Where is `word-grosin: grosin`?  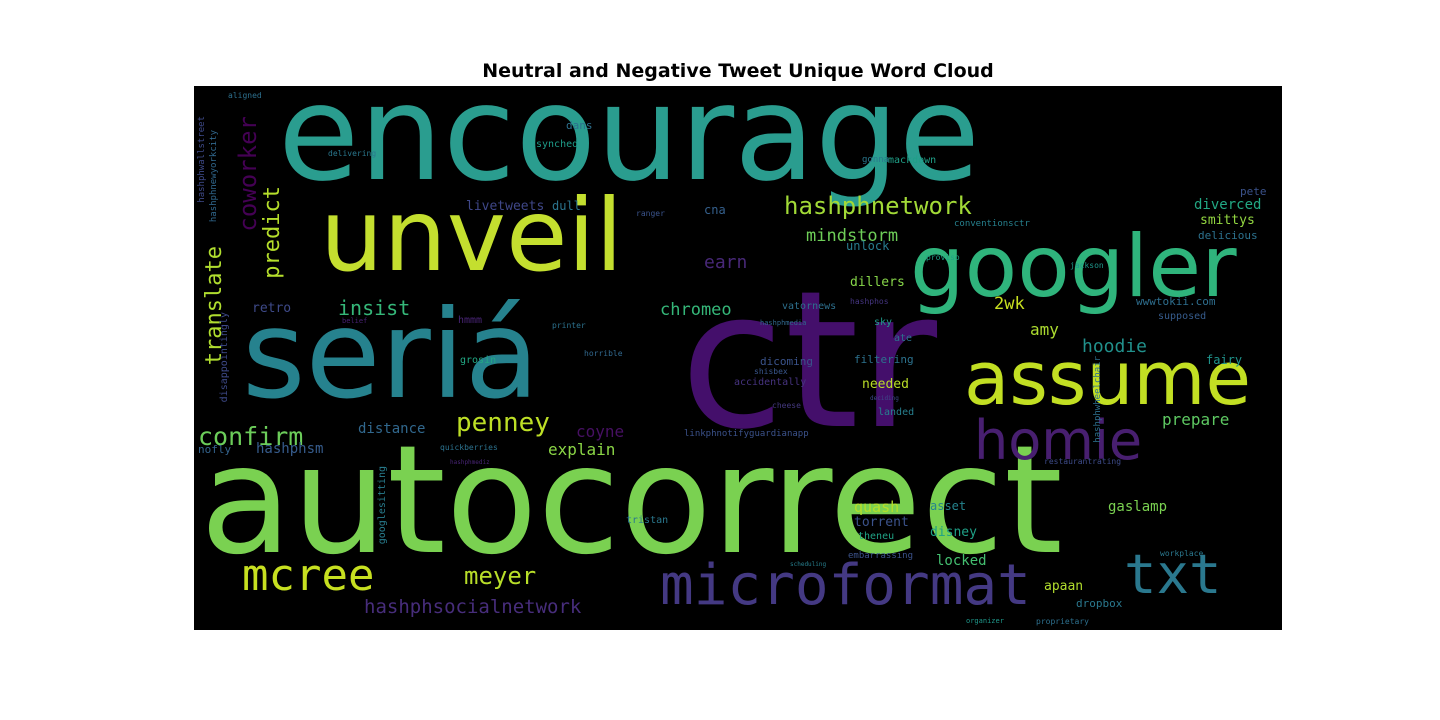 word-grosin: grosin is located at coordinates (478, 360).